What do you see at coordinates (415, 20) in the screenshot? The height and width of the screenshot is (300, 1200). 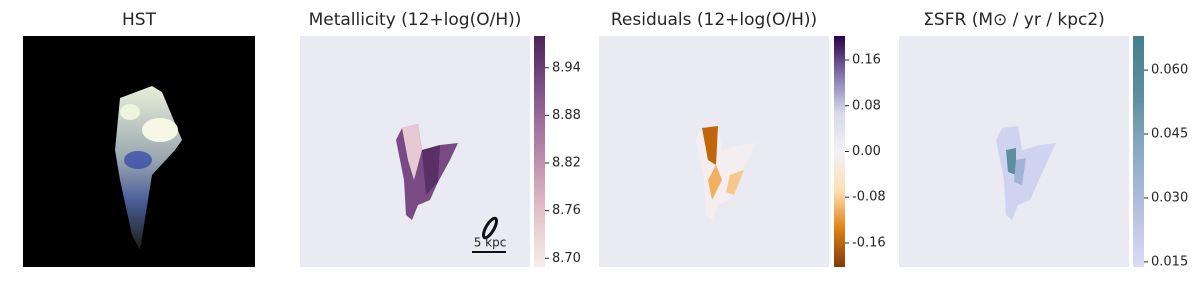 I see `panel-title: Metallicity (12+log(O/H))` at bounding box center [415, 20].